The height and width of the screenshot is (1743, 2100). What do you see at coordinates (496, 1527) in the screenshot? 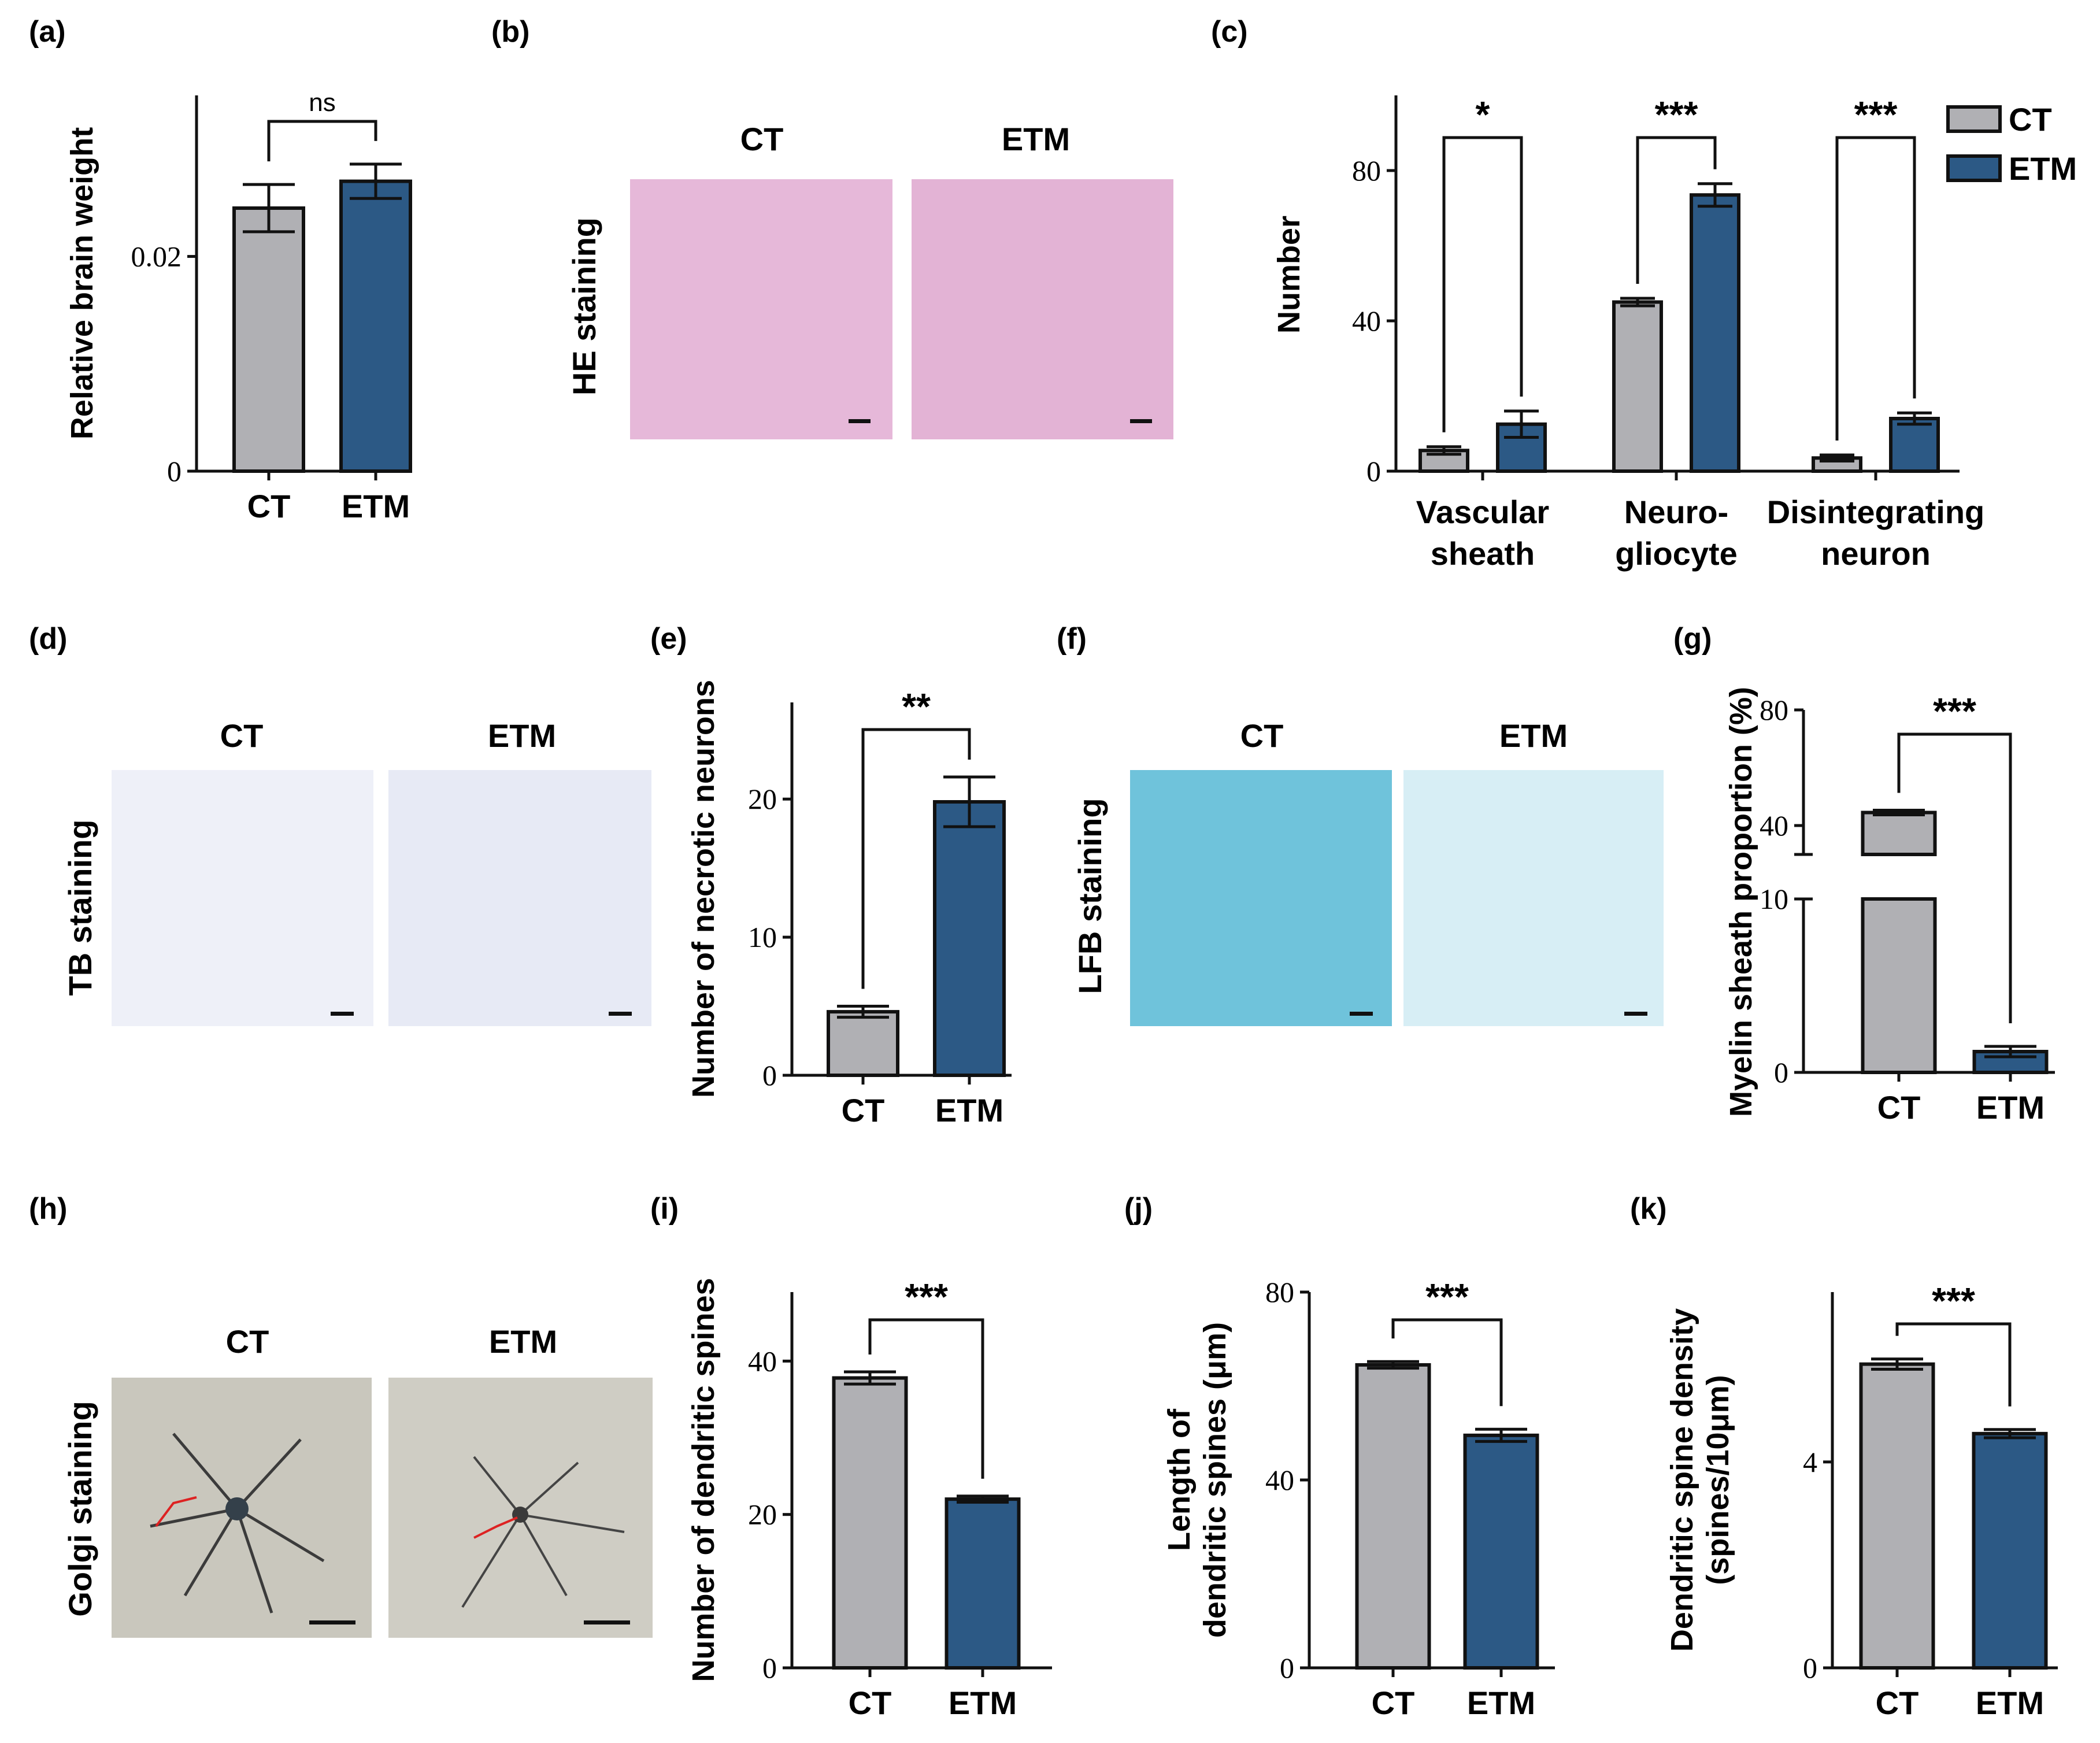
I see `traced-dendrite-etm` at bounding box center [496, 1527].